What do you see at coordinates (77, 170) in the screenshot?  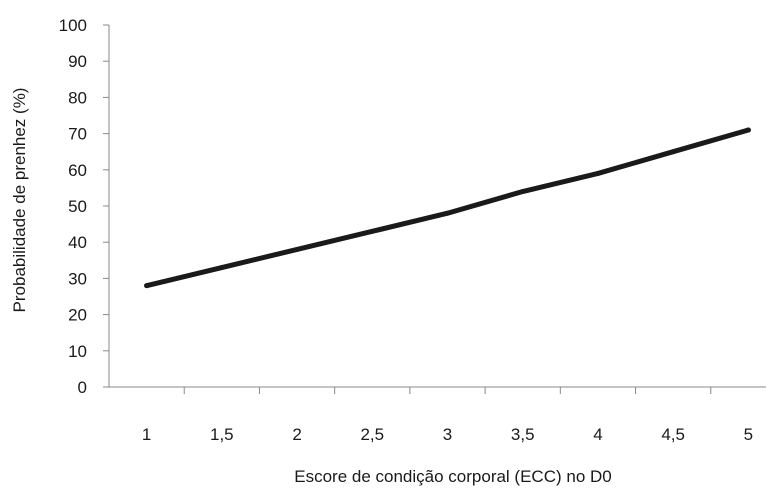 I see `y-tick-label: 60` at bounding box center [77, 170].